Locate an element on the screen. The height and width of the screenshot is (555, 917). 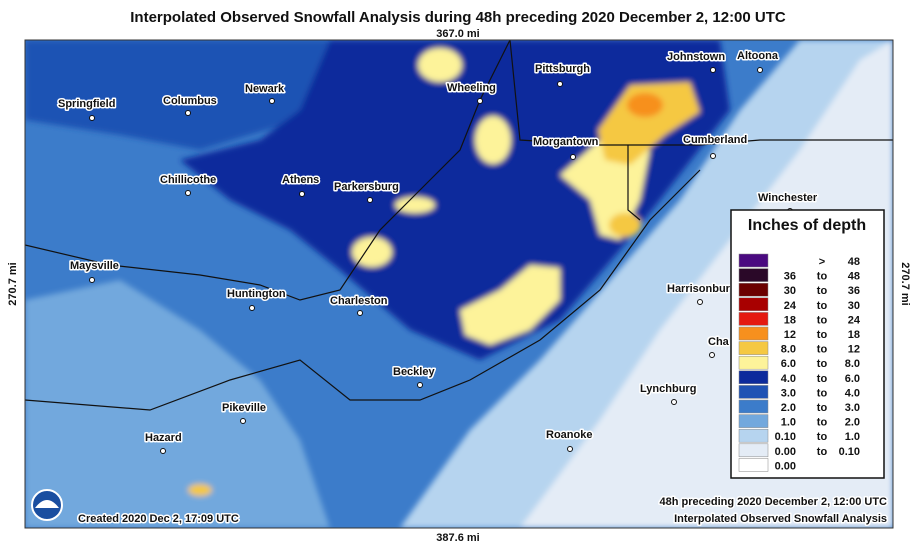
city-label: Newark is located at coordinates (265, 89).